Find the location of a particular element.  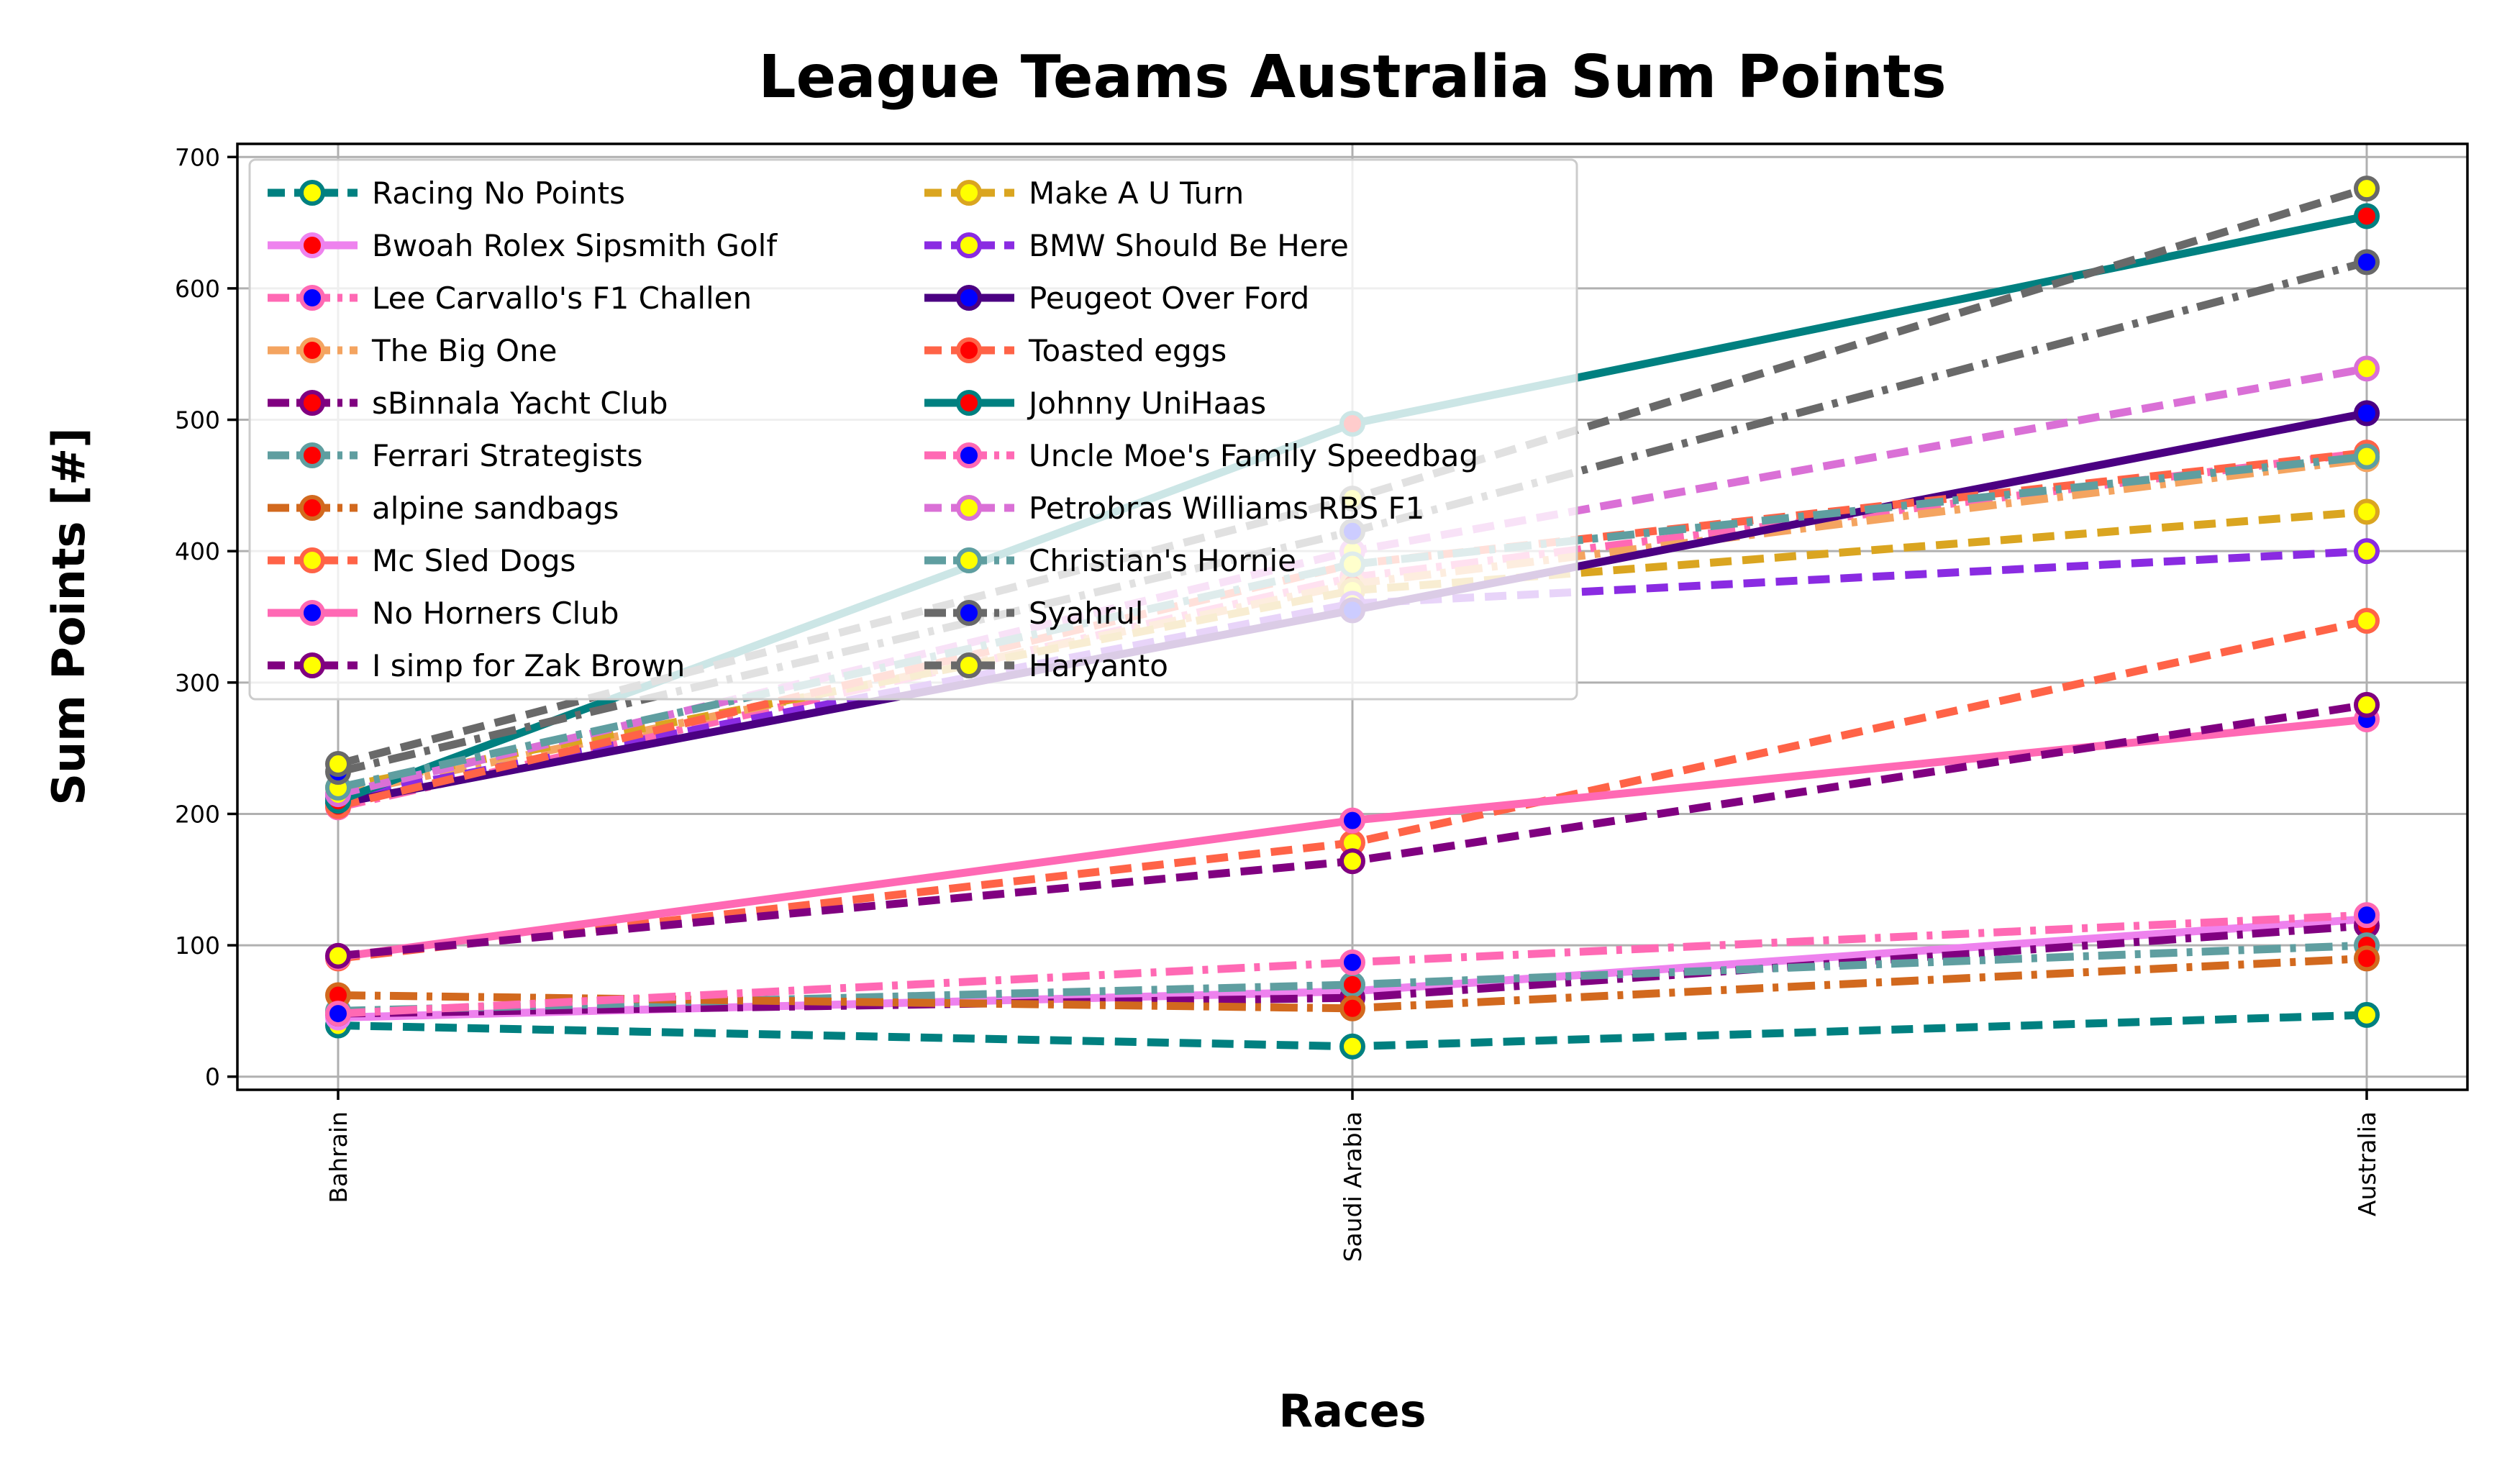

x-axis-ticks: Bahrain Saudi Arabia Australia is located at coordinates (1353, 1176).